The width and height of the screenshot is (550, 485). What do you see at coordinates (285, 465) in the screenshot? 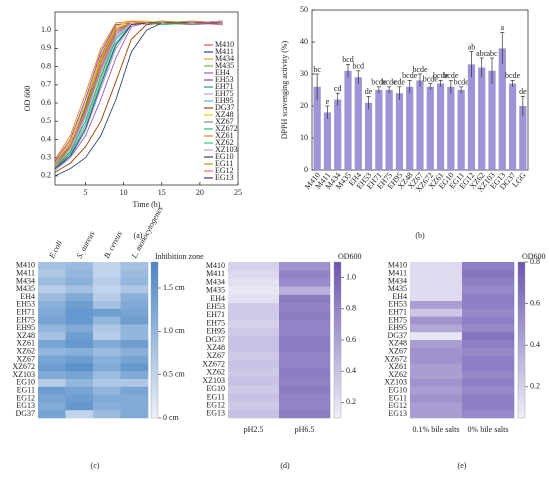
I see `panel-label: (d)` at bounding box center [285, 465].